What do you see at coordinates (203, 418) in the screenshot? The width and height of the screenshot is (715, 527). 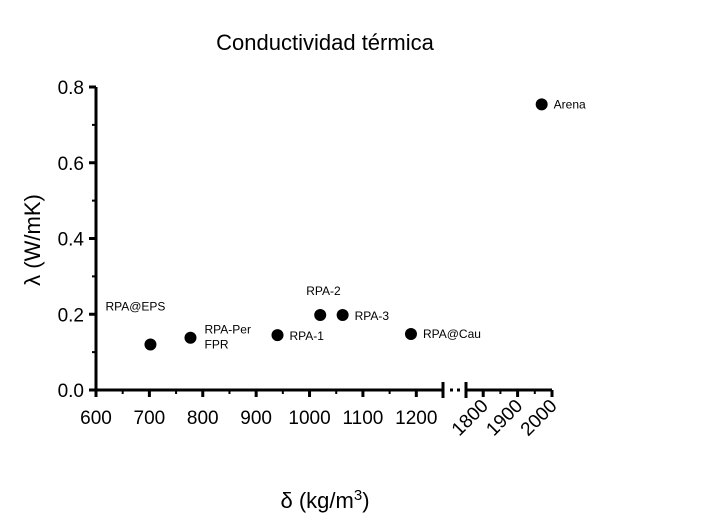 I see `x-tick-label: 800` at bounding box center [203, 418].